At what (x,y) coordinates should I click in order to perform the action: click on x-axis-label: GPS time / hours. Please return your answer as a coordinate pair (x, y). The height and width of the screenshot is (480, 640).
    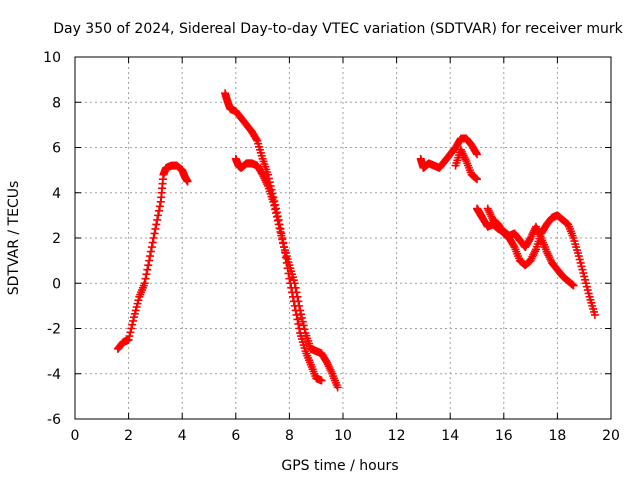
    Looking at the image, I should click on (339, 466).